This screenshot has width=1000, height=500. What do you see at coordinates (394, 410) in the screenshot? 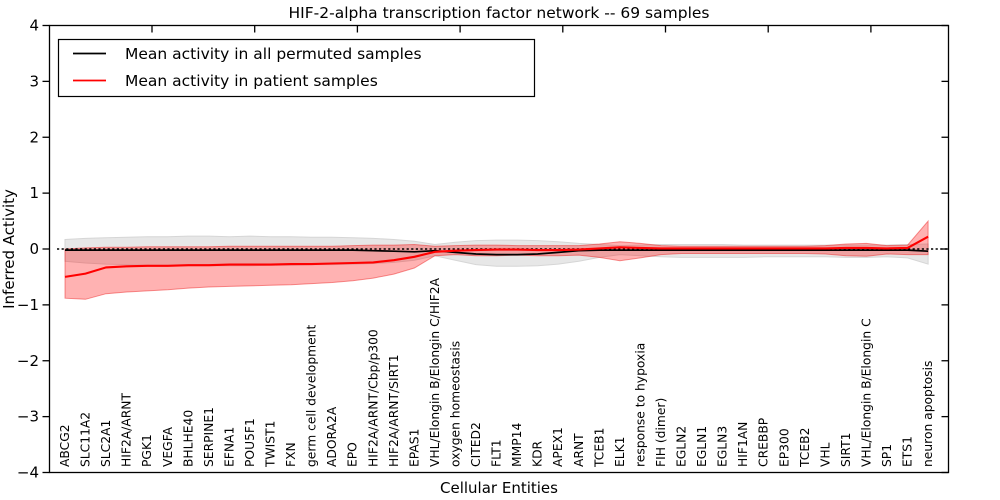
I see `x-category-label: HIF2A/ARNT/SIRT1` at bounding box center [394, 410].